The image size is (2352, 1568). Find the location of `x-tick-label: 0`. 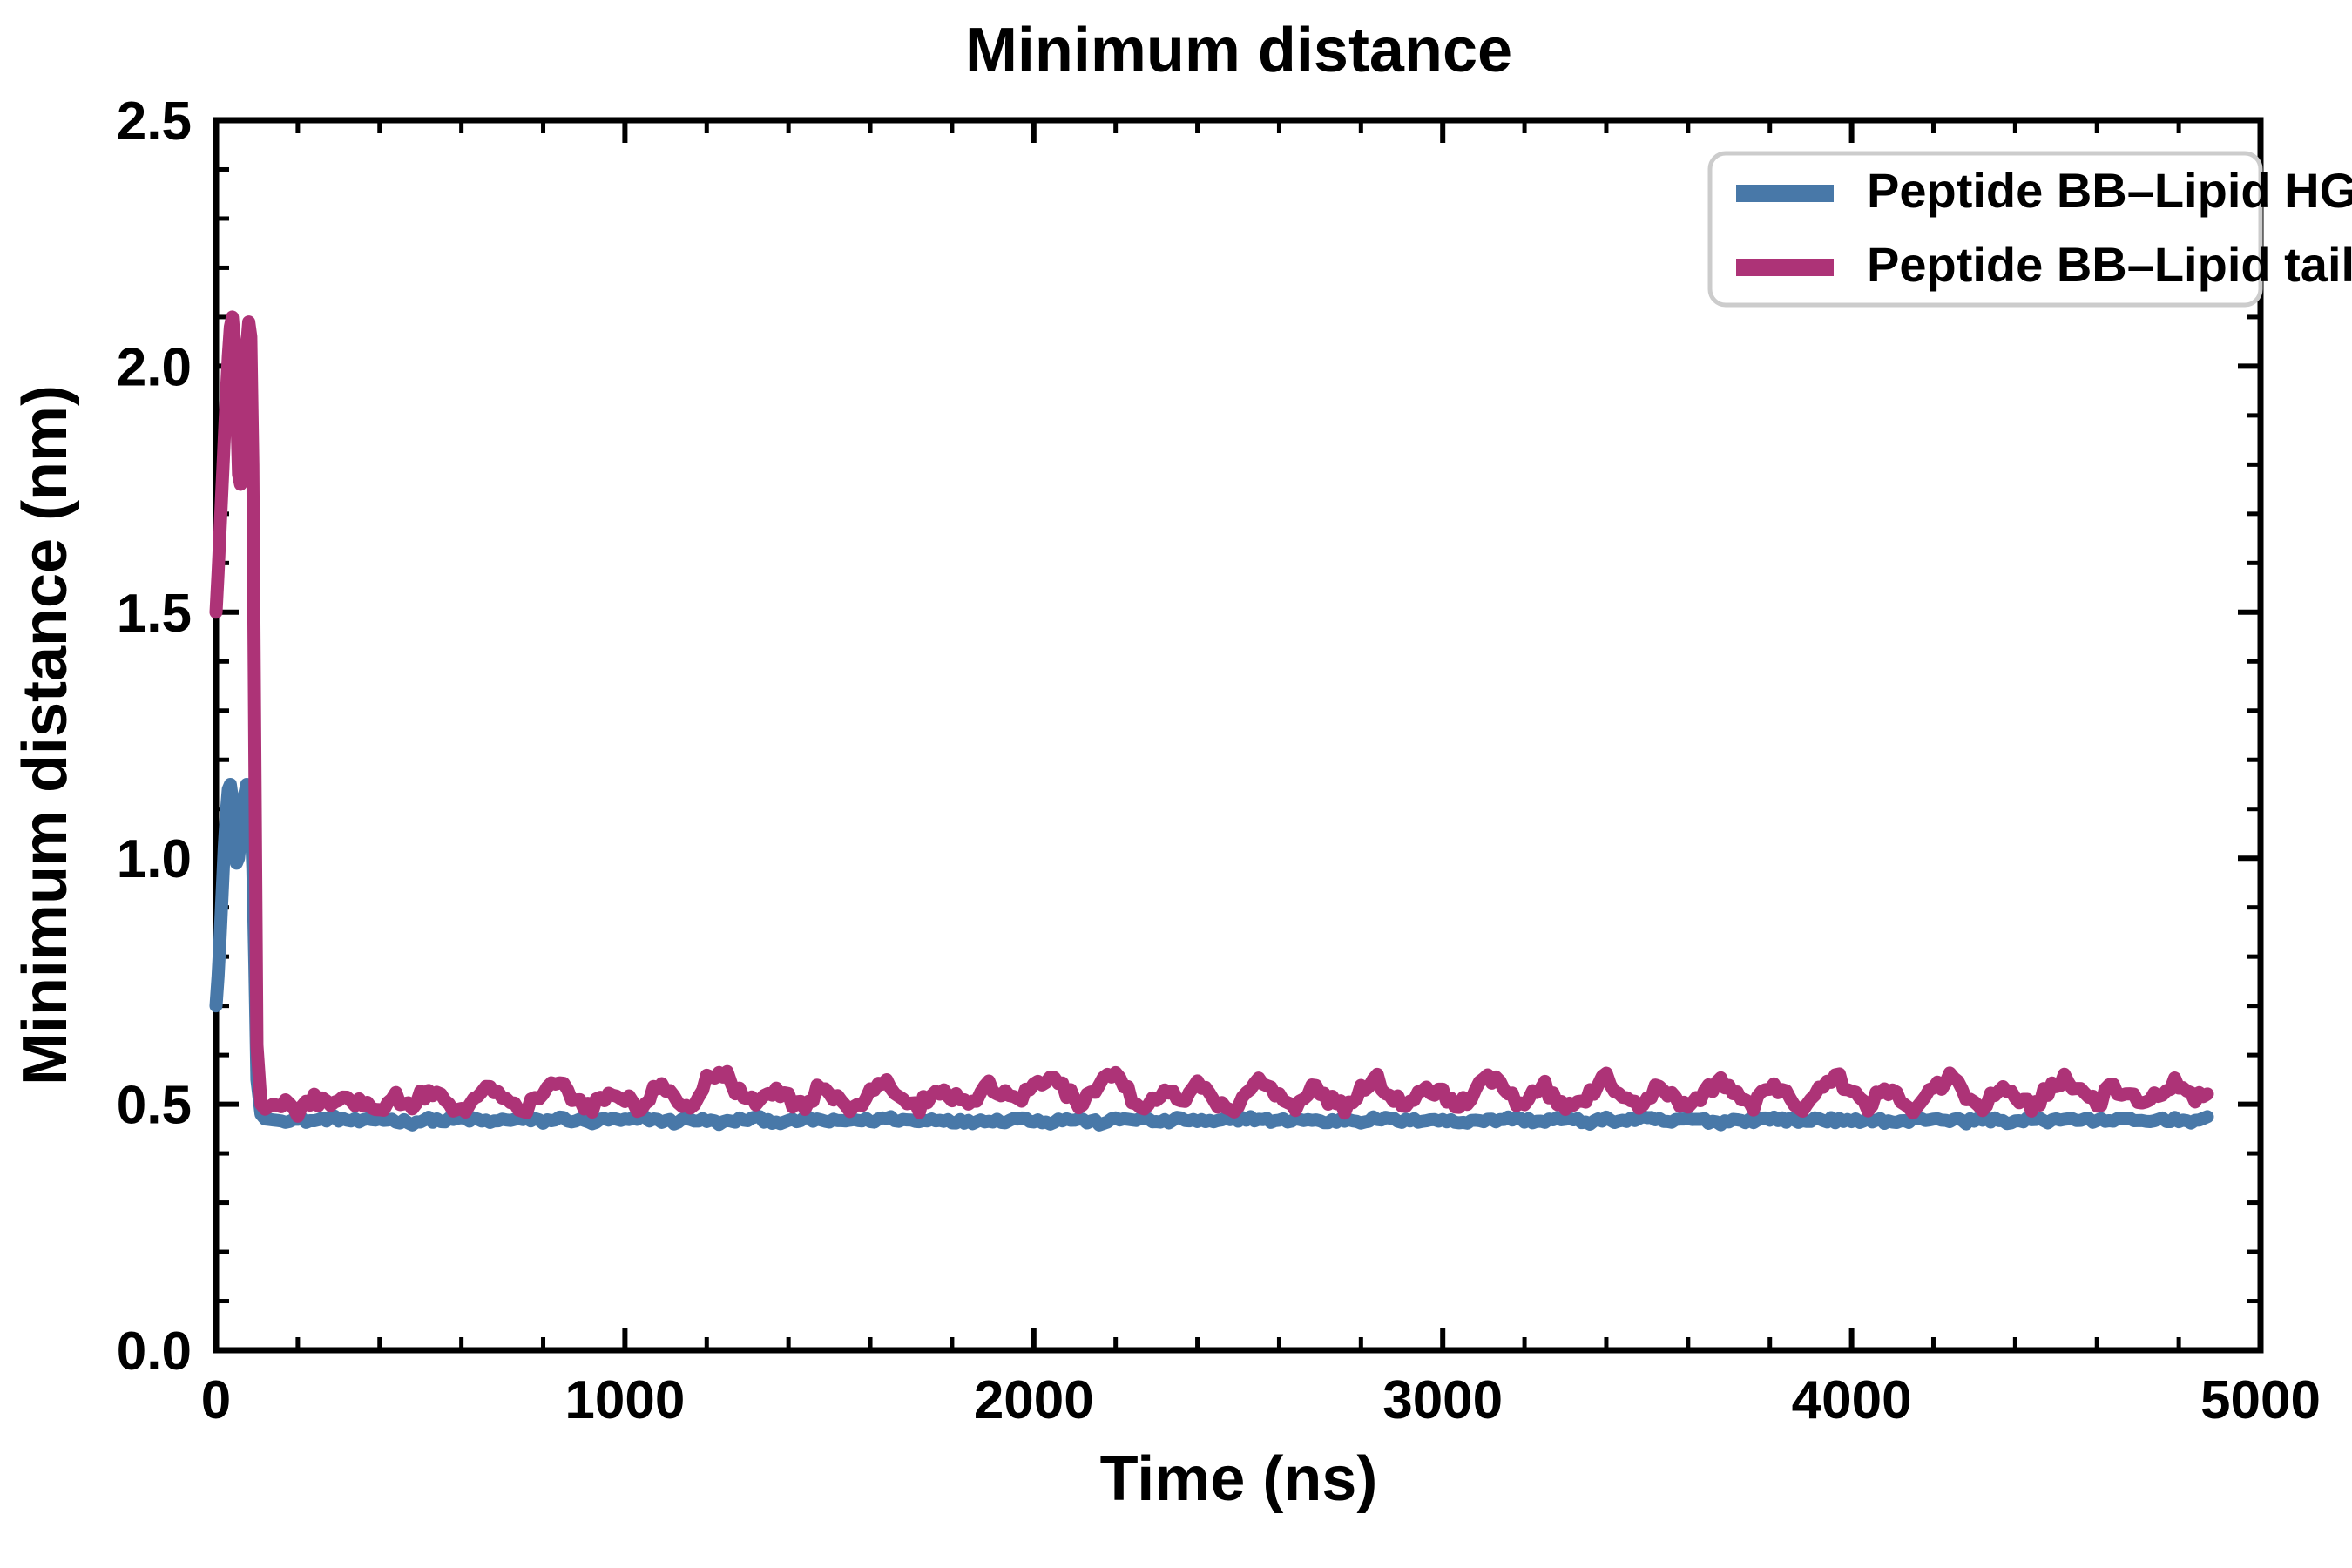

x-tick-label: 0 is located at coordinates (216, 1400).